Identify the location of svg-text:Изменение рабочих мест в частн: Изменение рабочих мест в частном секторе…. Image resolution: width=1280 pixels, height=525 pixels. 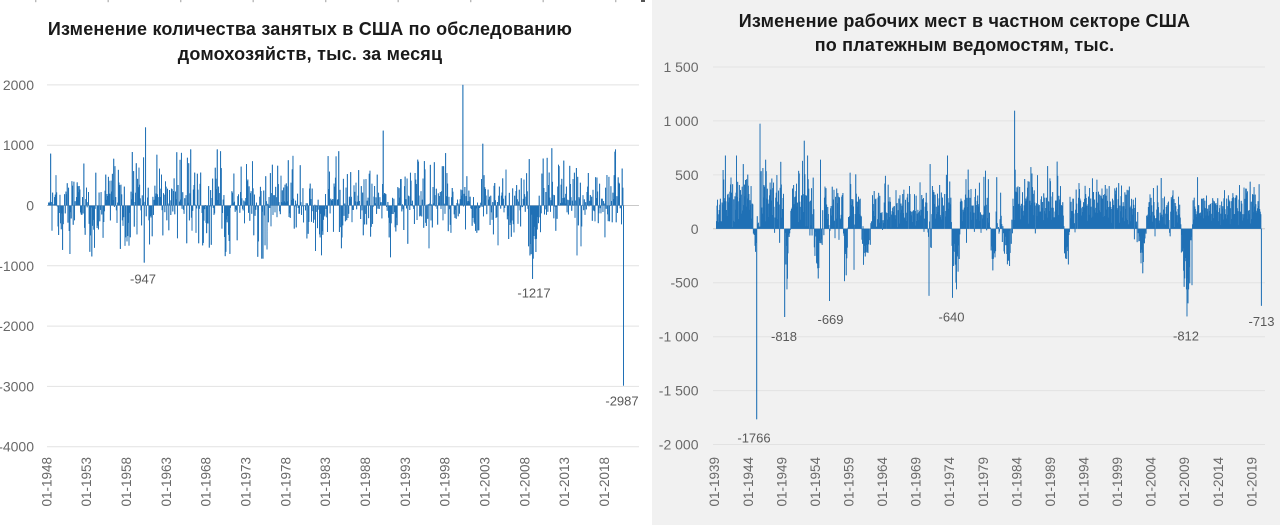
(965, 21).